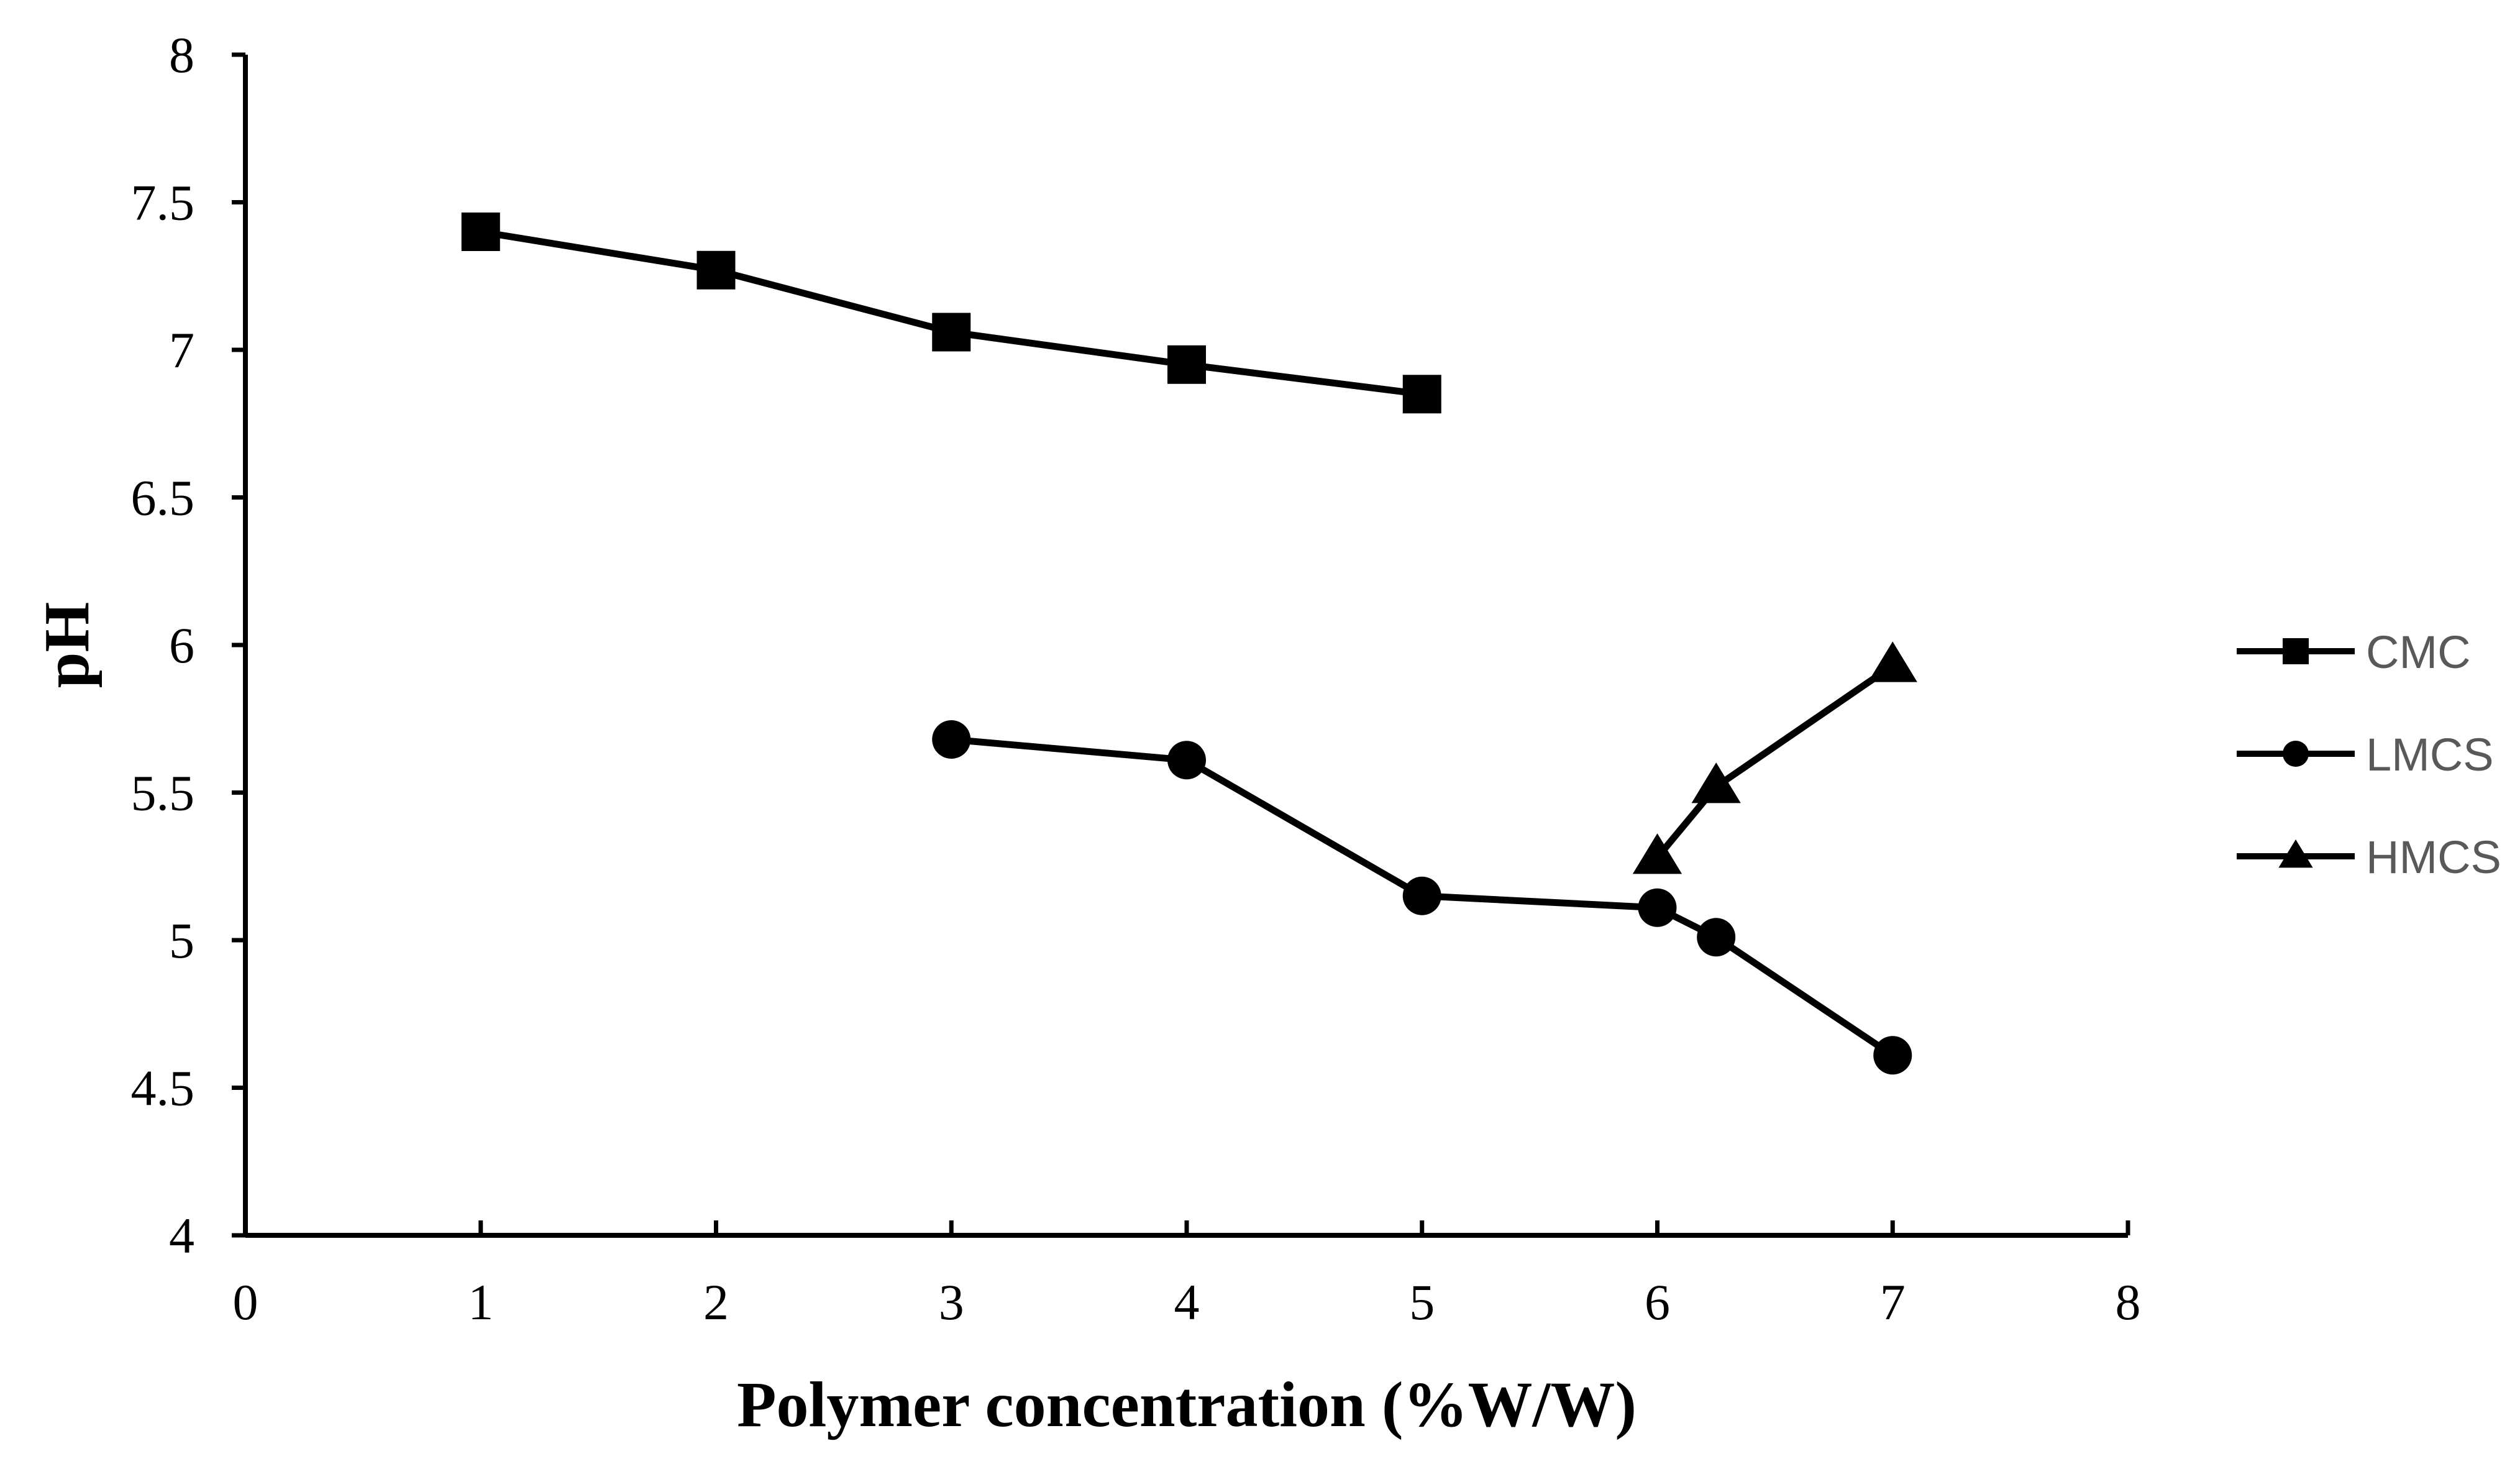  What do you see at coordinates (480, 1302) in the screenshot?
I see `x-tick-label: 1` at bounding box center [480, 1302].